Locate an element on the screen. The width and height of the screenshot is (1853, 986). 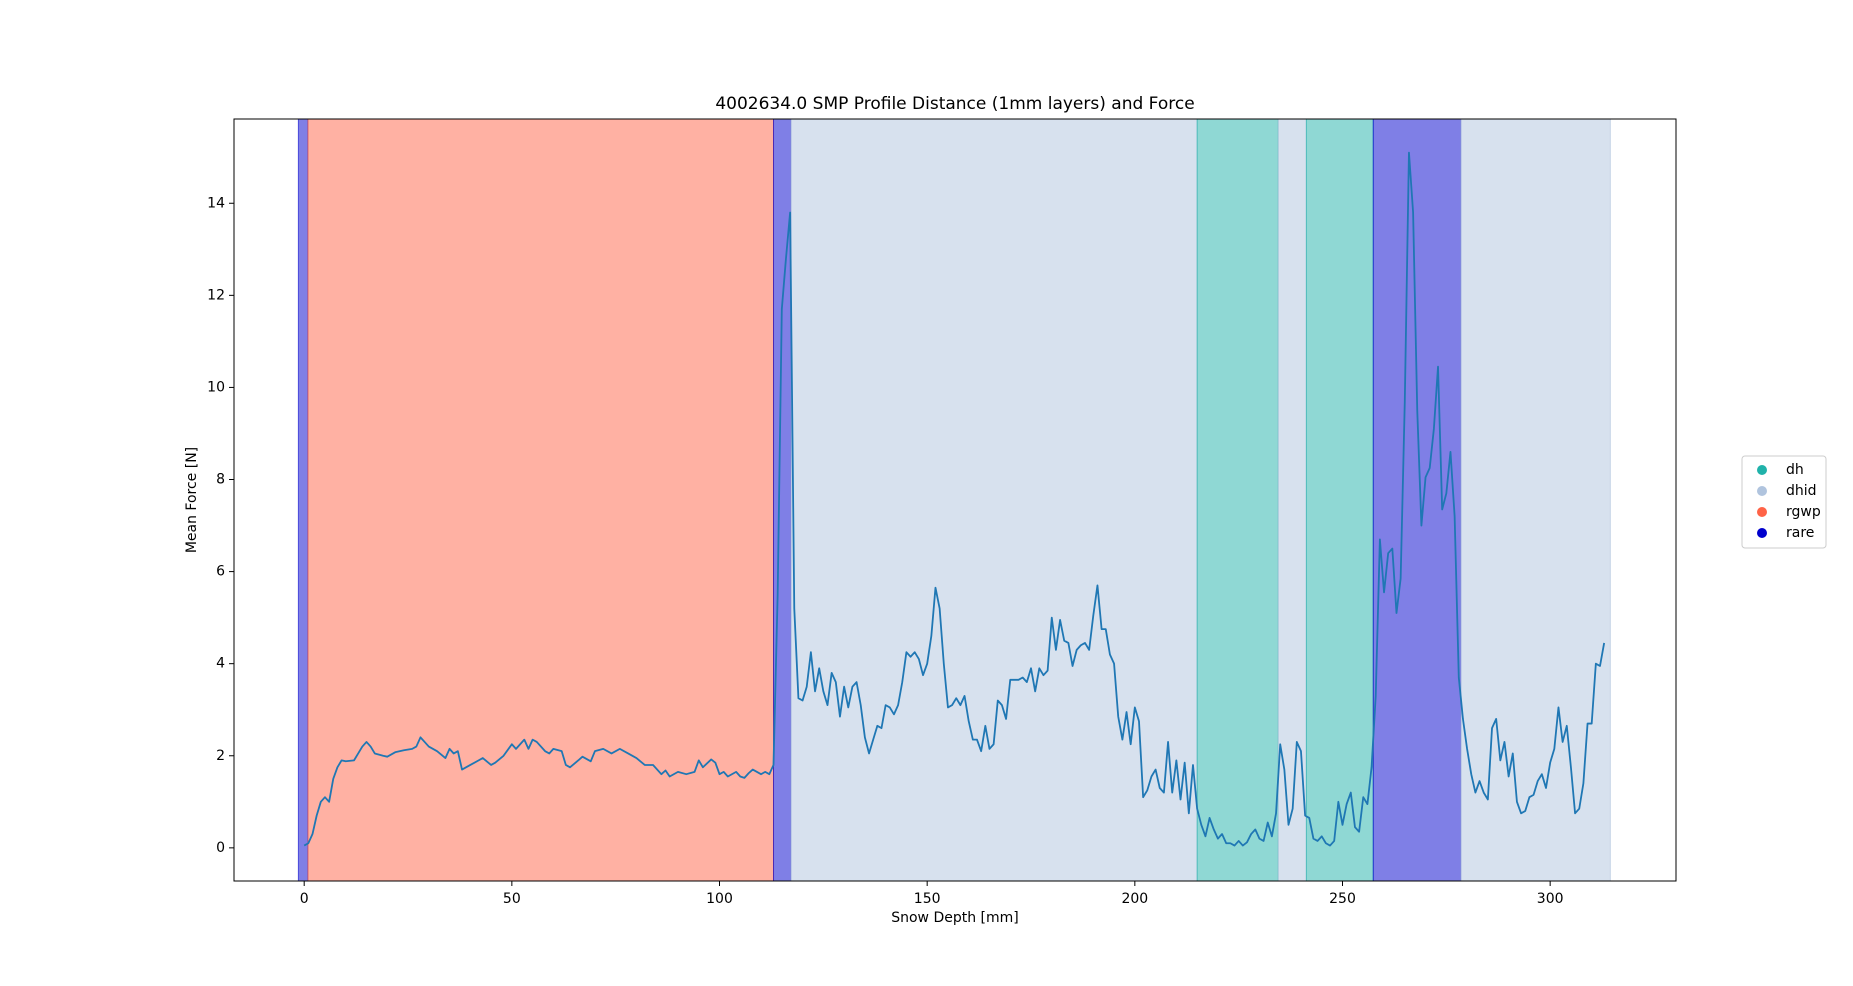
legend-label: rgwp is located at coordinates (1803, 512).